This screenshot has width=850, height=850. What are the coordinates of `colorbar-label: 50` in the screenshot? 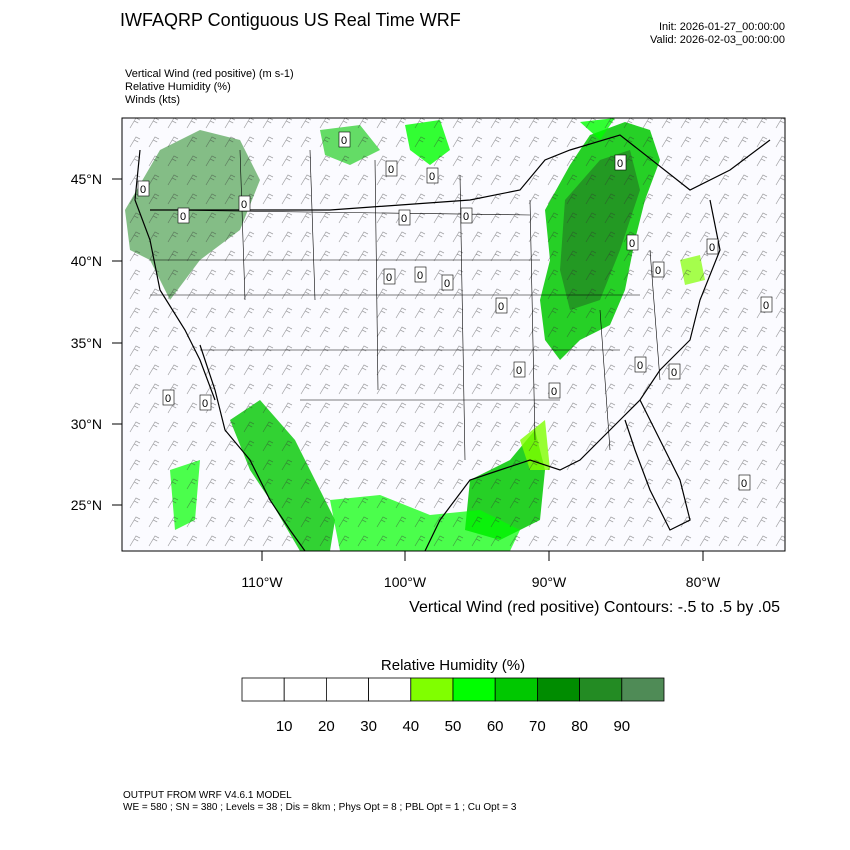 It's located at (453, 726).